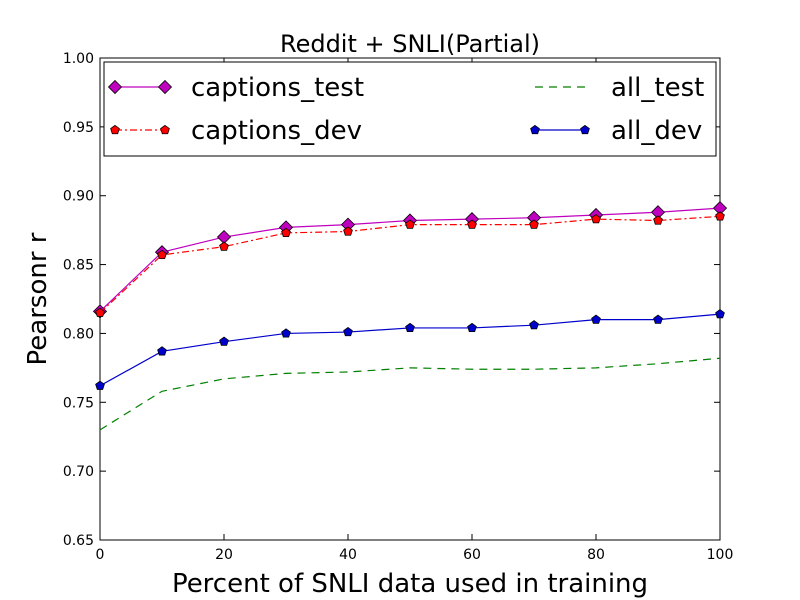 This screenshot has width=800, height=600. What do you see at coordinates (348, 555) in the screenshot?
I see `x-tick-label: 40` at bounding box center [348, 555].